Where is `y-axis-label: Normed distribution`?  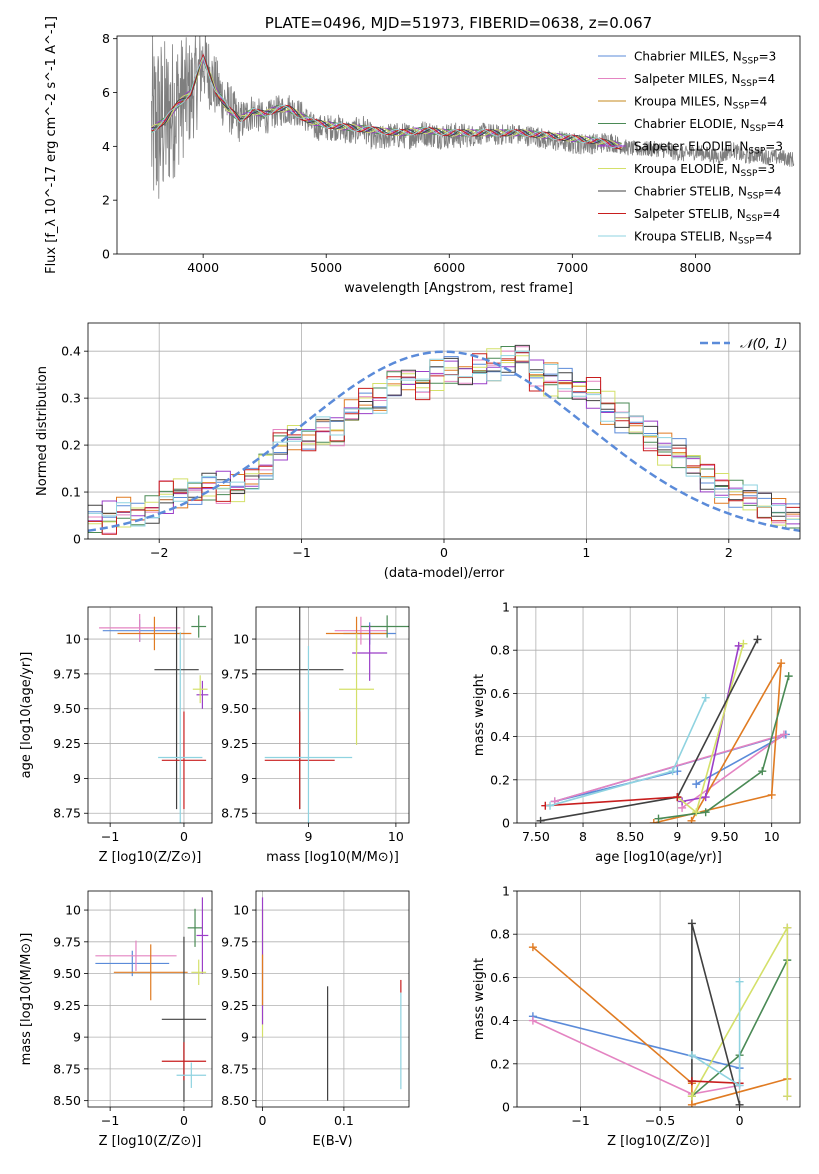 y-axis-label: Normed distribution is located at coordinates (42, 431).